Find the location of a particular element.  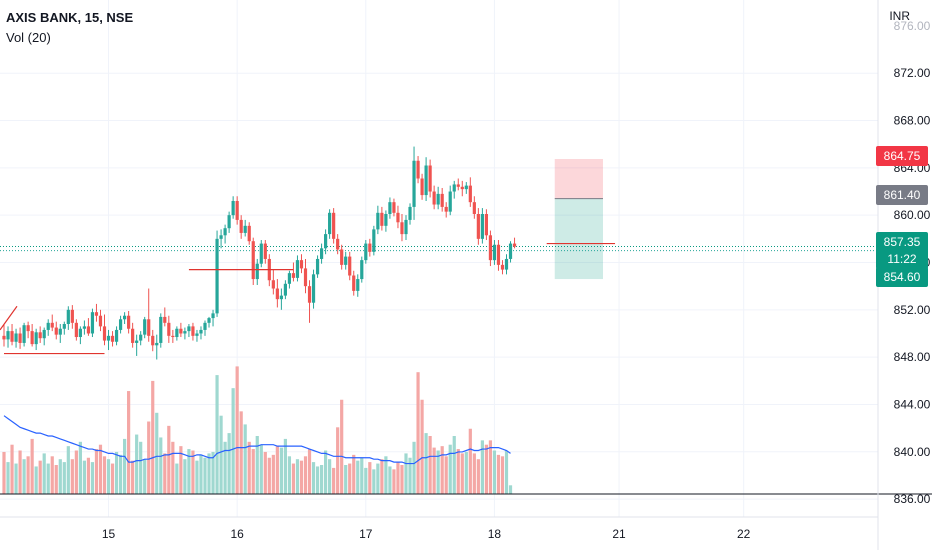

symbol-title: AXIS BANK, 15, NSE is located at coordinates (70, 17).